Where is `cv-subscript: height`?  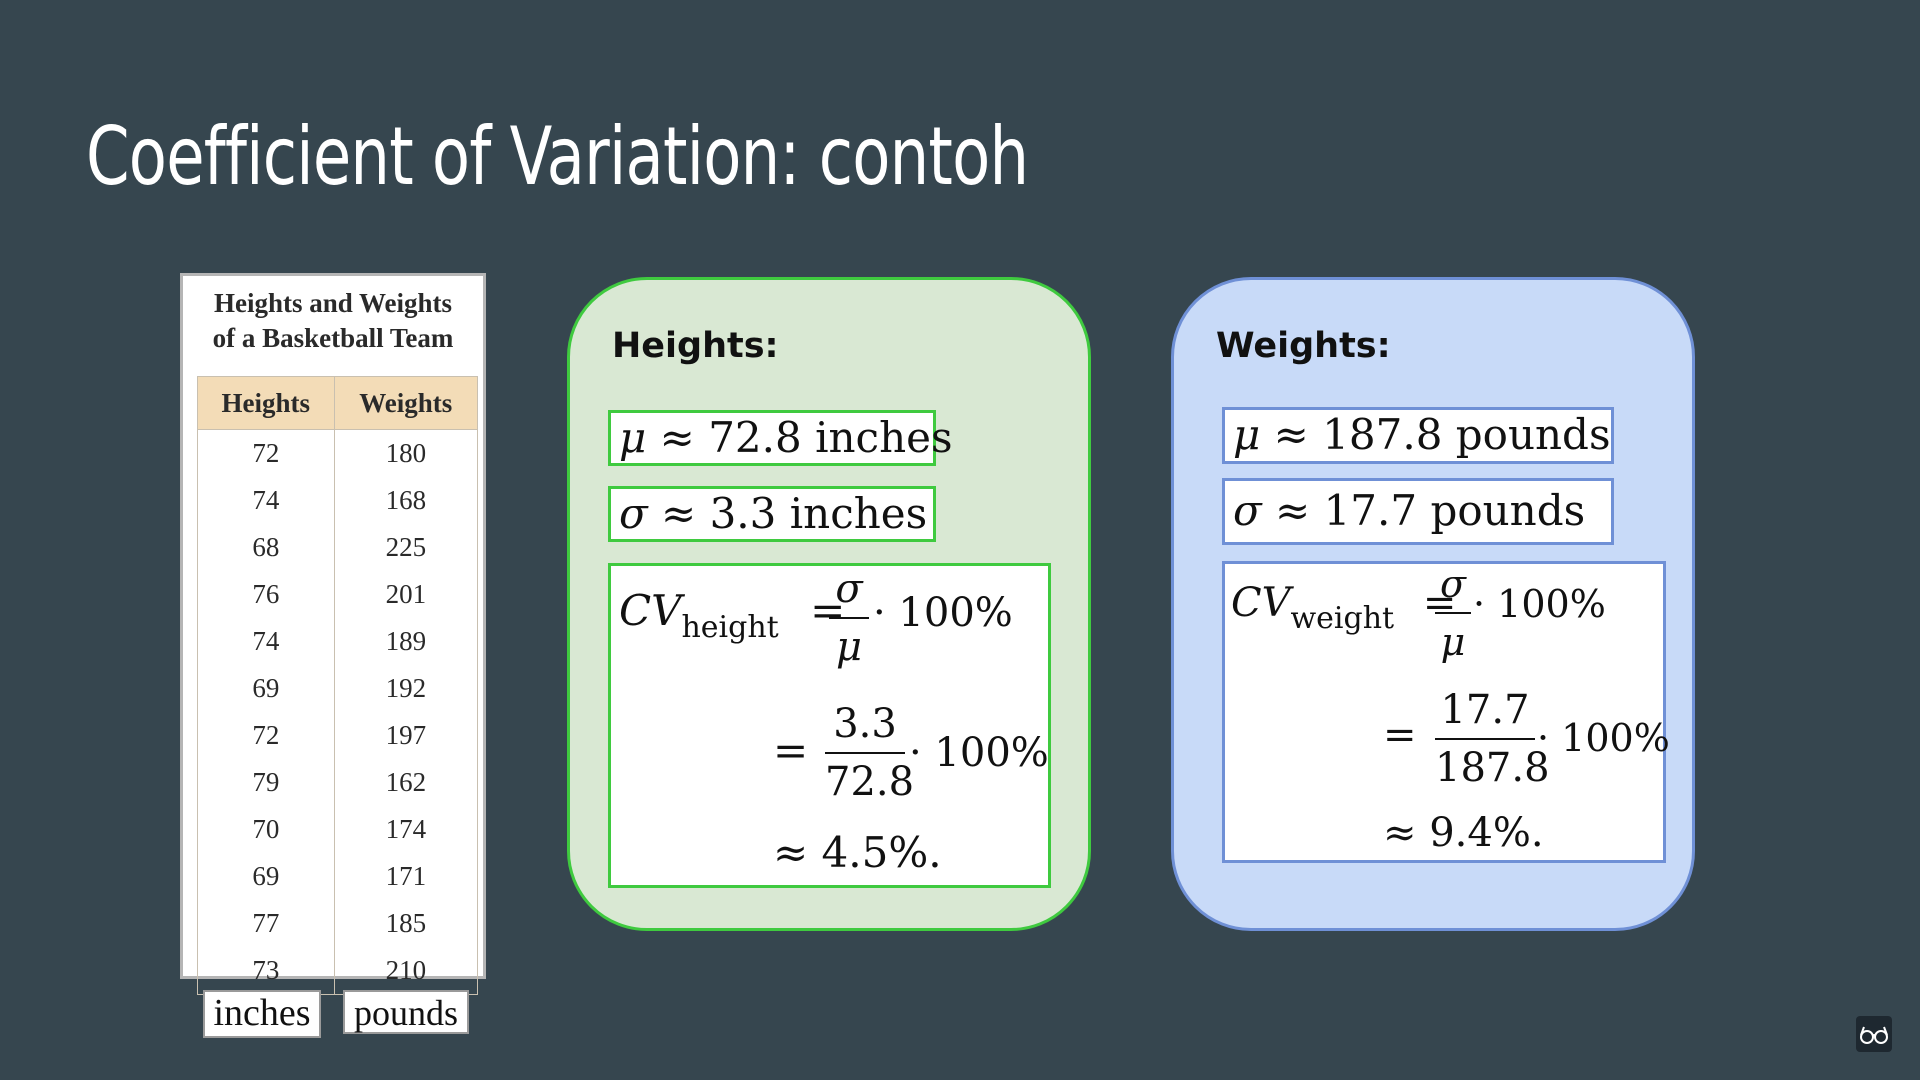
cv-subscript: height is located at coordinates (730, 627).